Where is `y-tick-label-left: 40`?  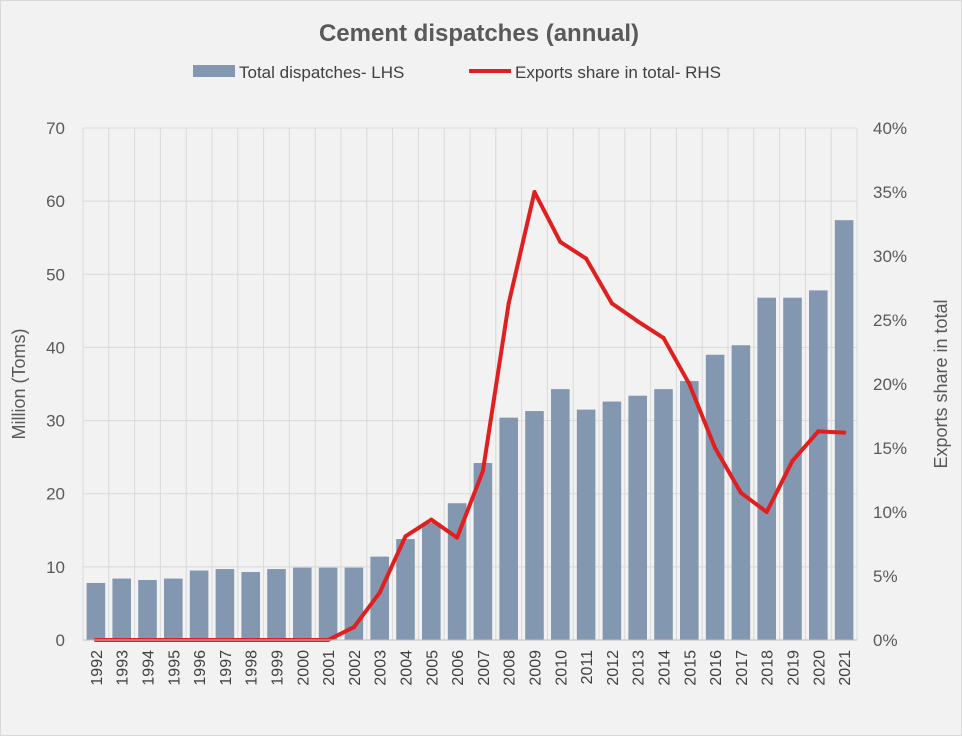 y-tick-label-left: 40 is located at coordinates (55, 347).